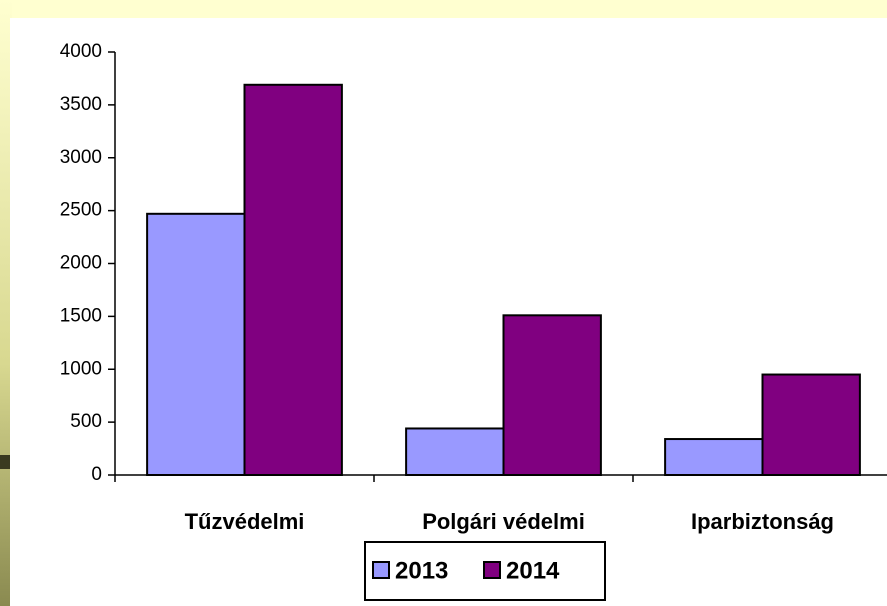 The height and width of the screenshot is (606, 887). Describe the element at coordinates (503, 521) in the screenshot. I see `x-tick-label: Polgári védelmi` at that location.